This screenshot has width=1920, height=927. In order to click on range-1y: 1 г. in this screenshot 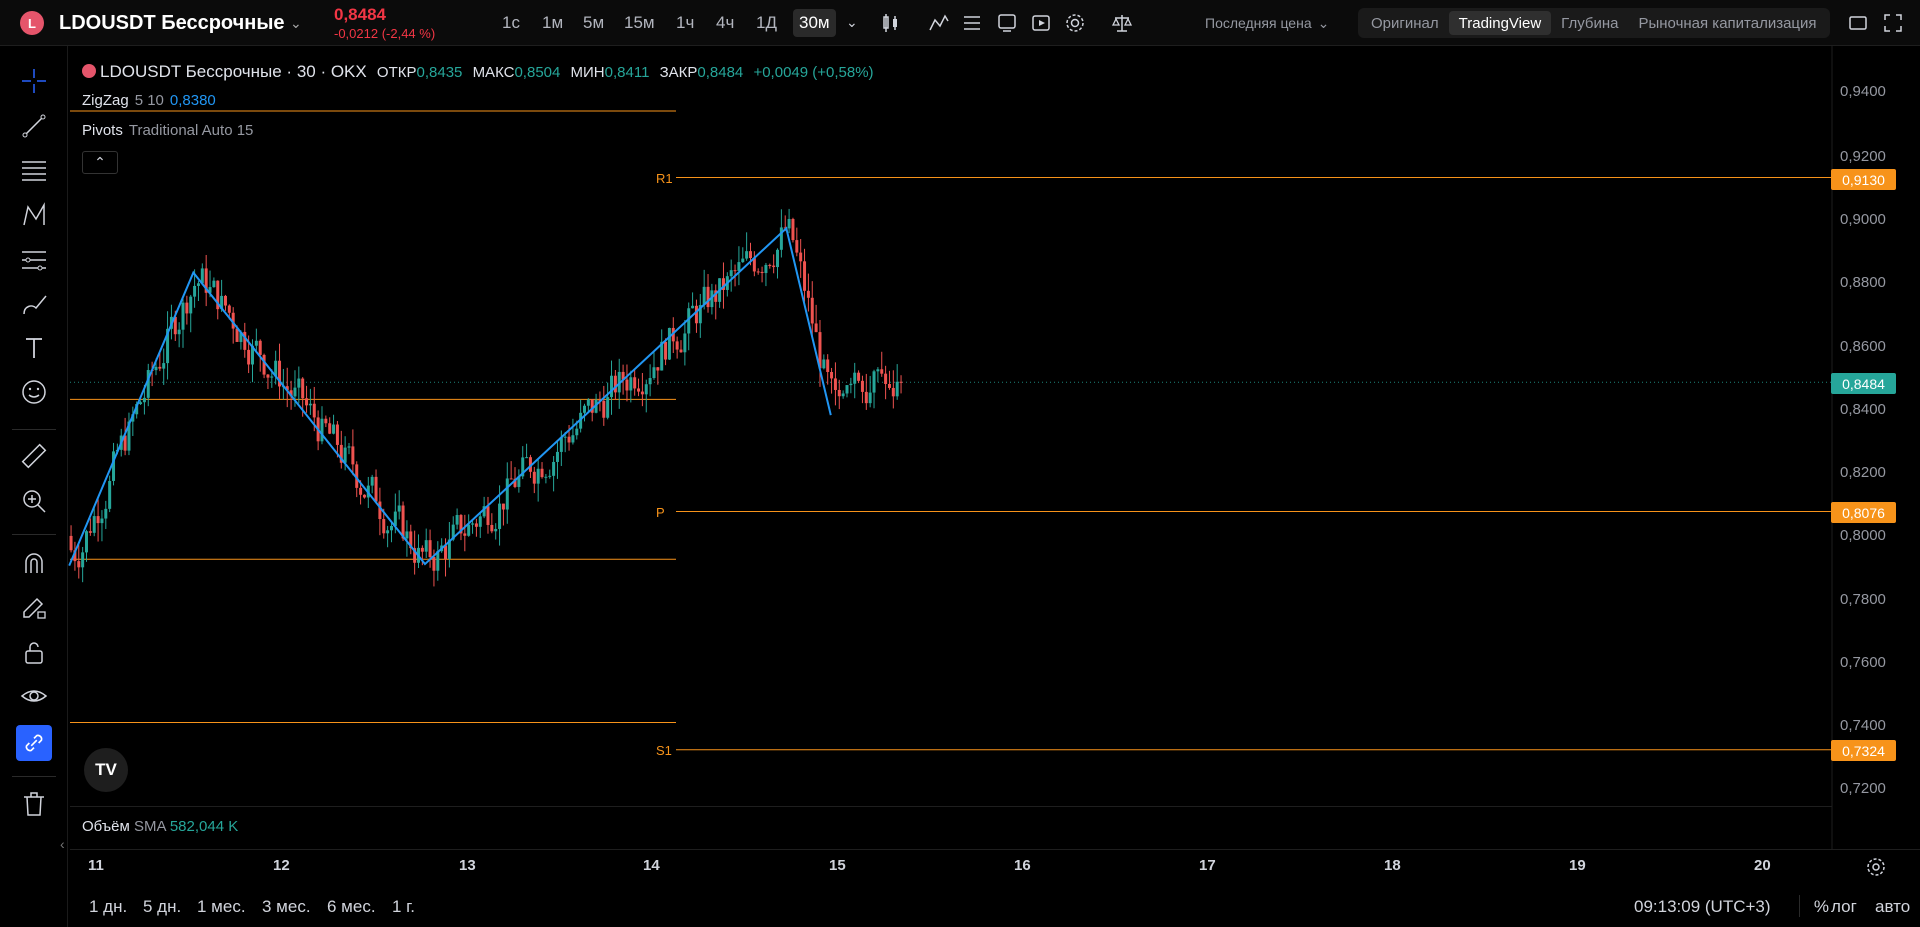, I will do `click(404, 906)`.